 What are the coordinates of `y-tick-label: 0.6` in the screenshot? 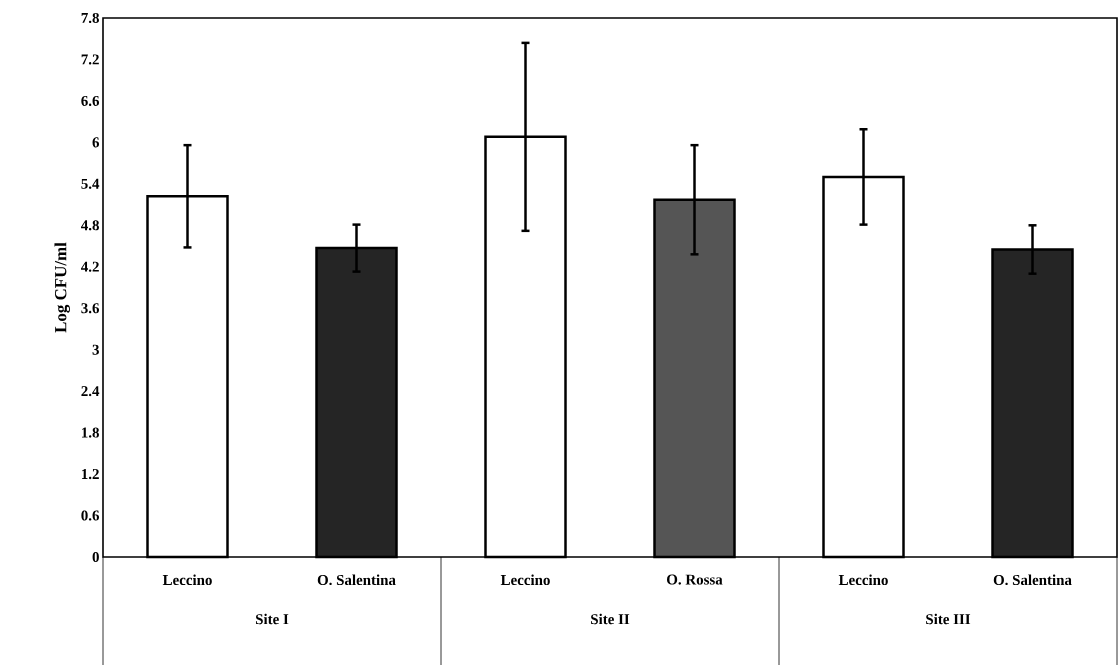 It's located at (90, 515).